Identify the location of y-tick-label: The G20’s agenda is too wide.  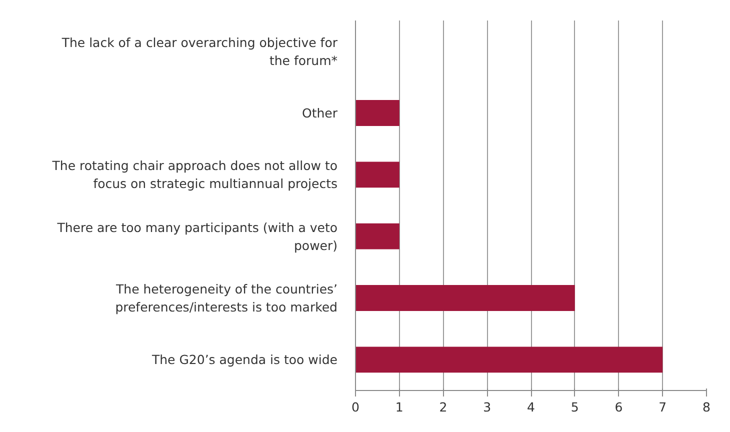
(244, 360).